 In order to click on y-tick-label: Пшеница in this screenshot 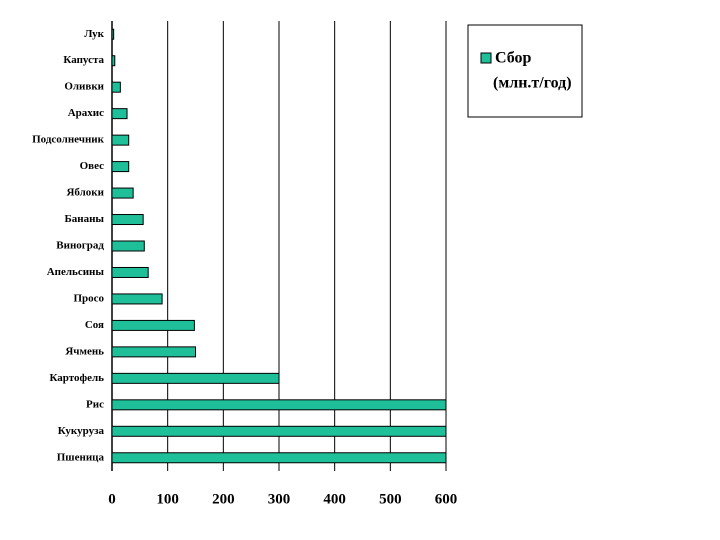, I will do `click(81, 457)`.